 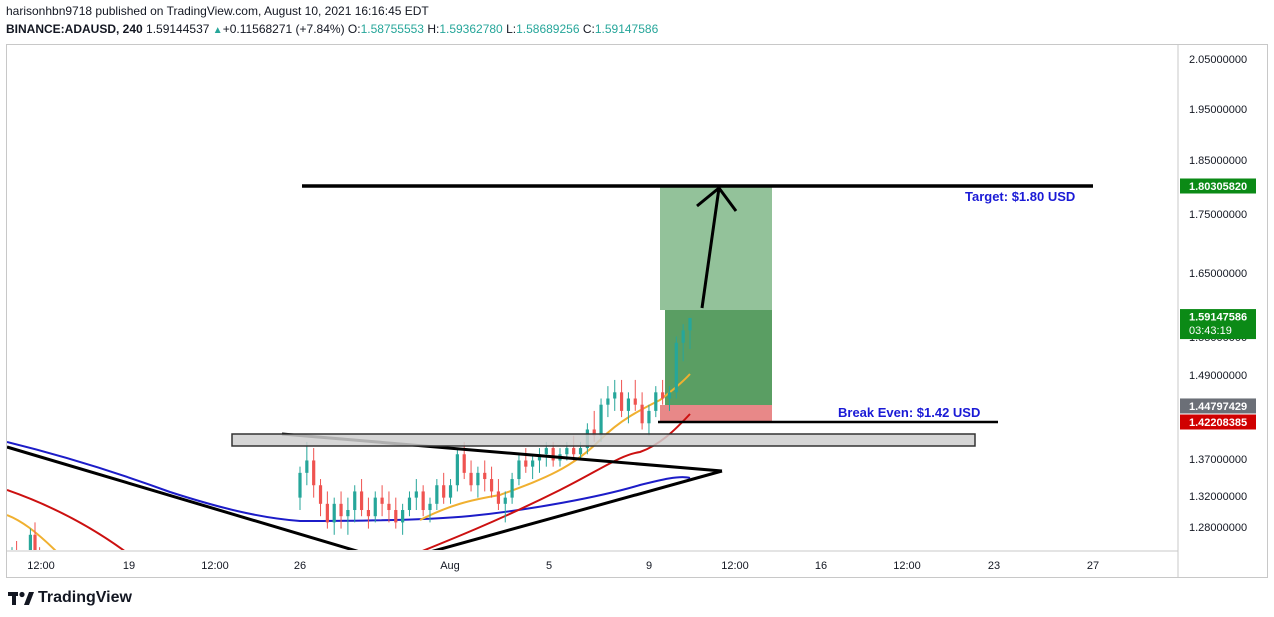 What do you see at coordinates (392, 29) in the screenshot?
I see `open-value: 1.58755553` at bounding box center [392, 29].